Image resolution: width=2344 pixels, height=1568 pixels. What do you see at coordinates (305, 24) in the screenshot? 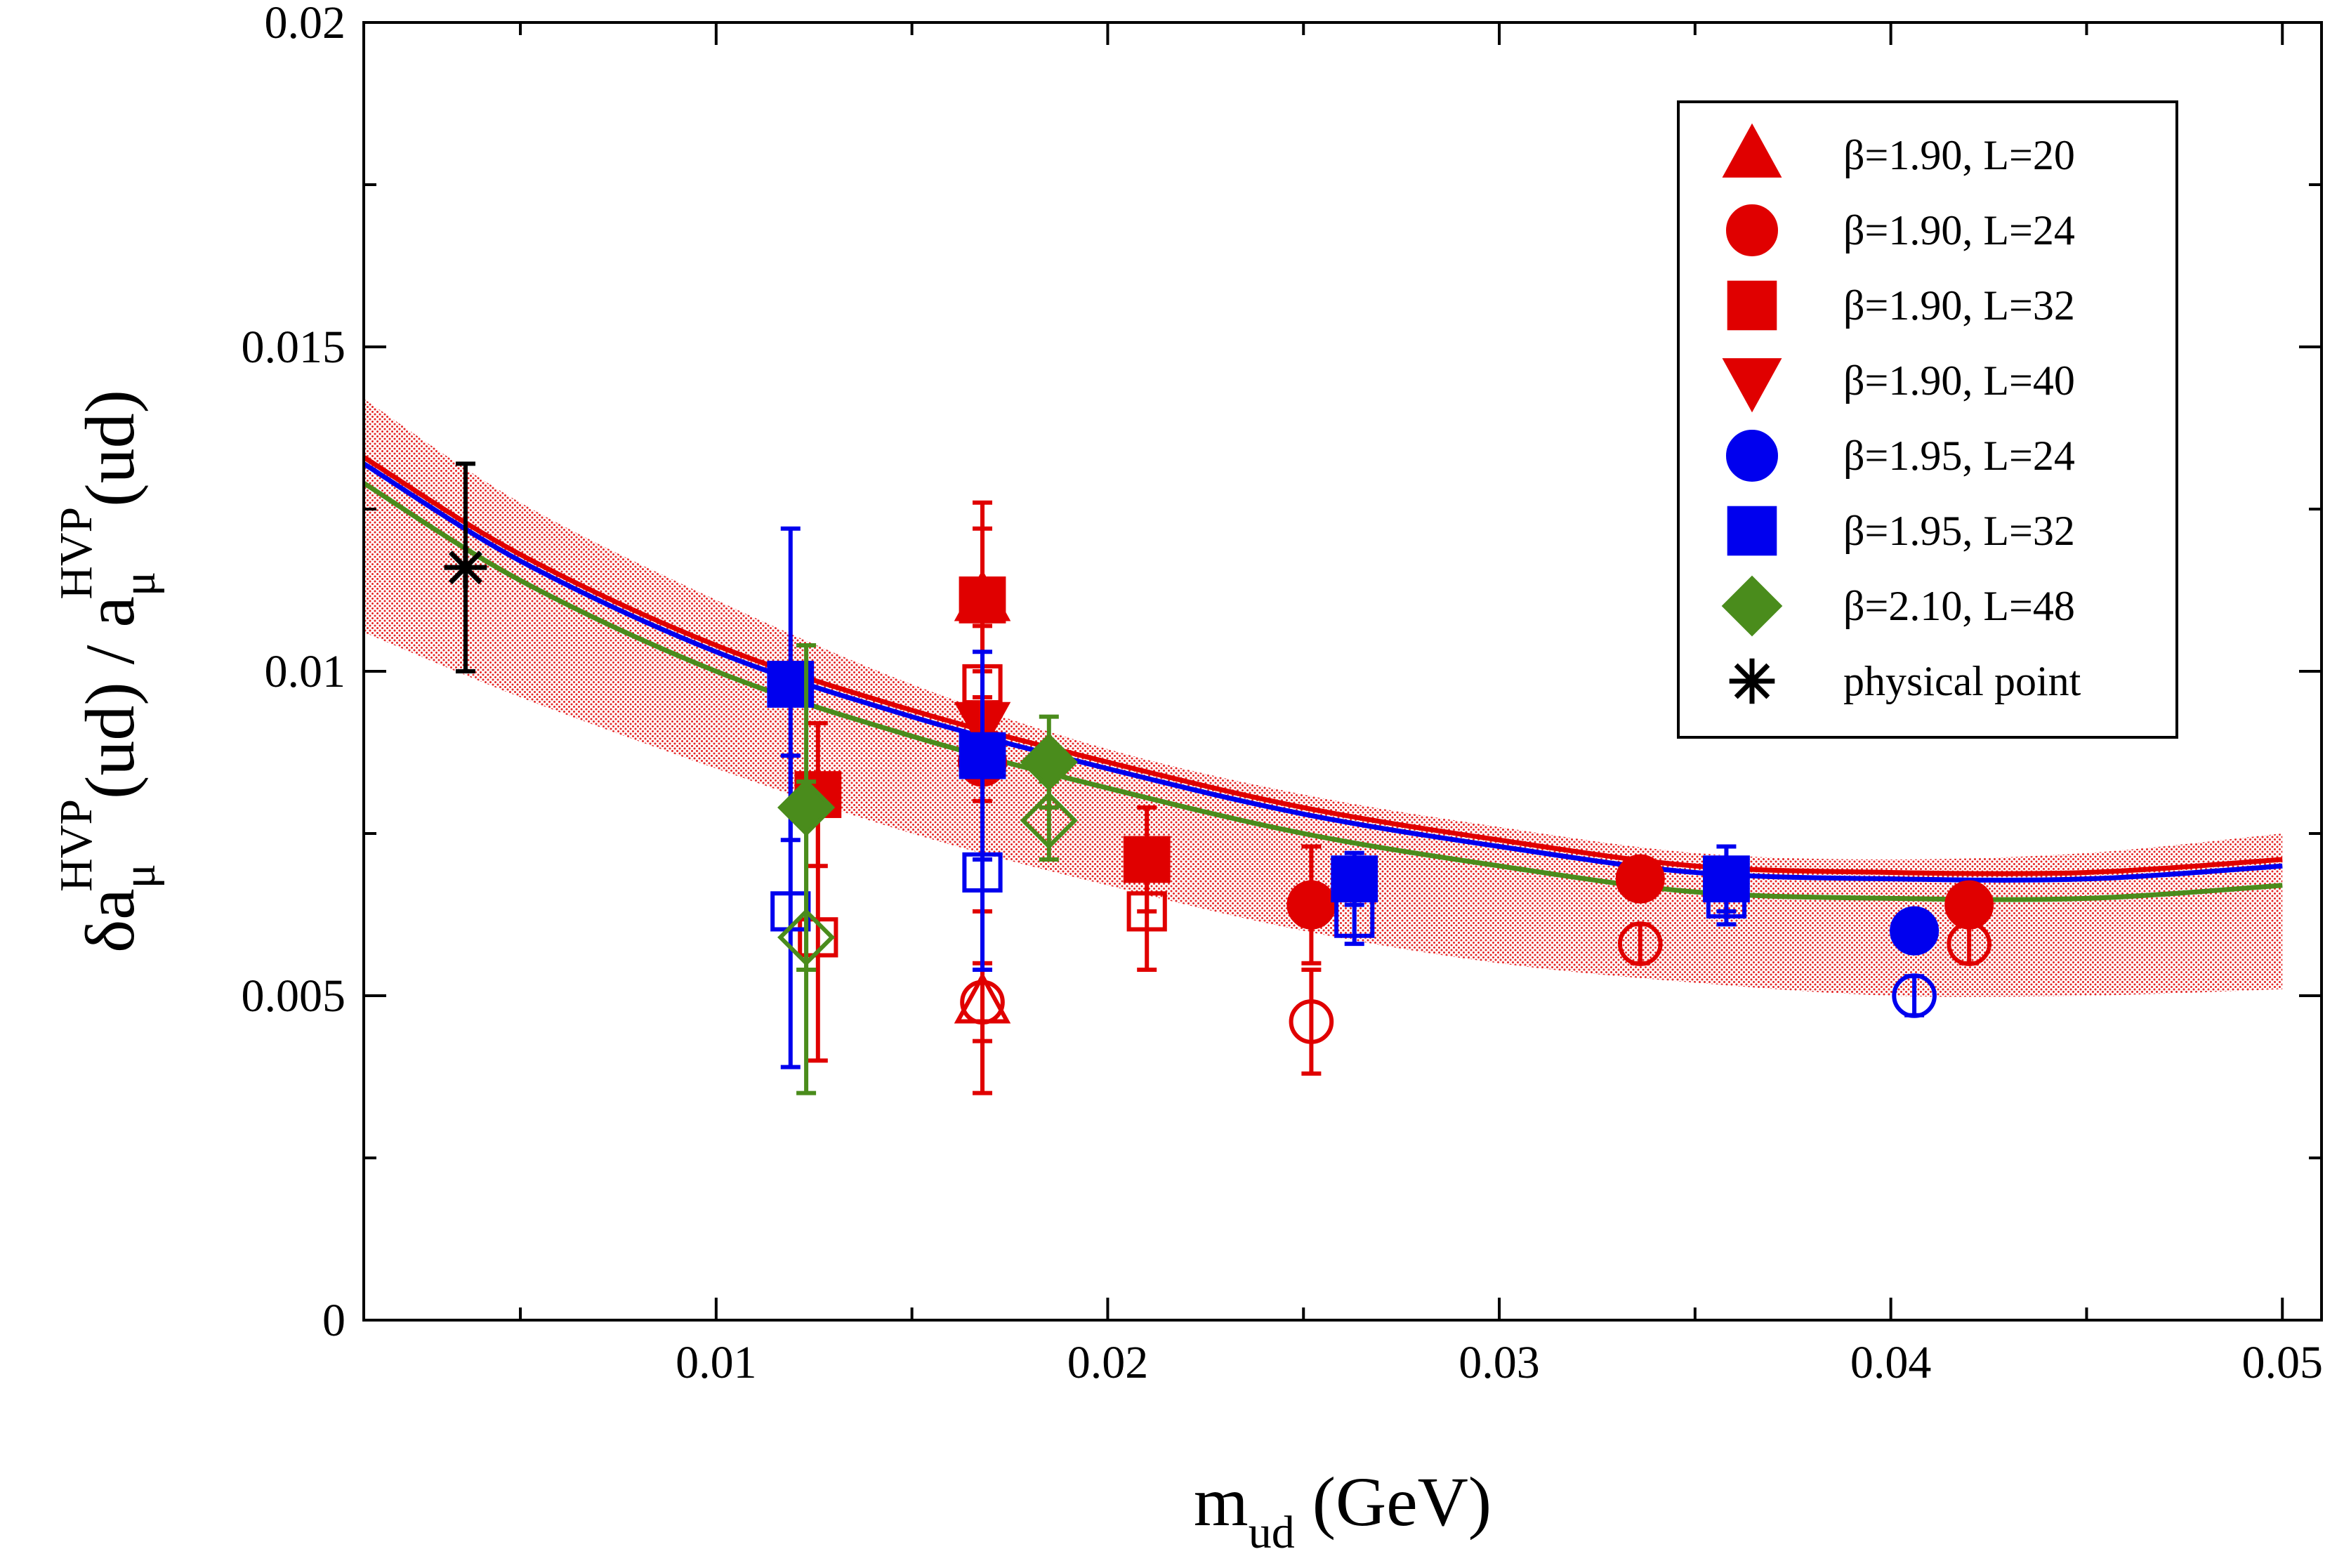
I see `y-tick-label: 0.02` at bounding box center [305, 24].